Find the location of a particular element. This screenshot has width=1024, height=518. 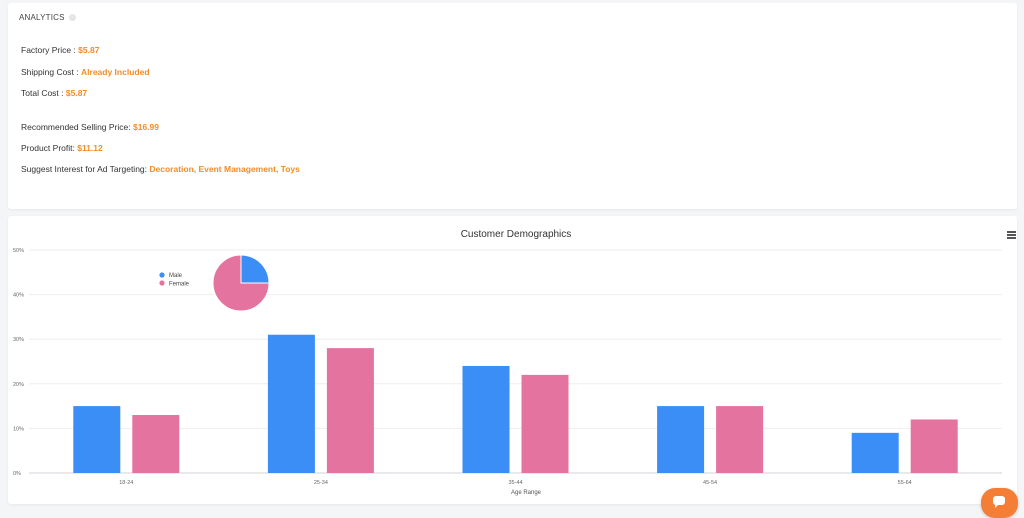

hamburger-menu-icon is located at coordinates (1011, 235).